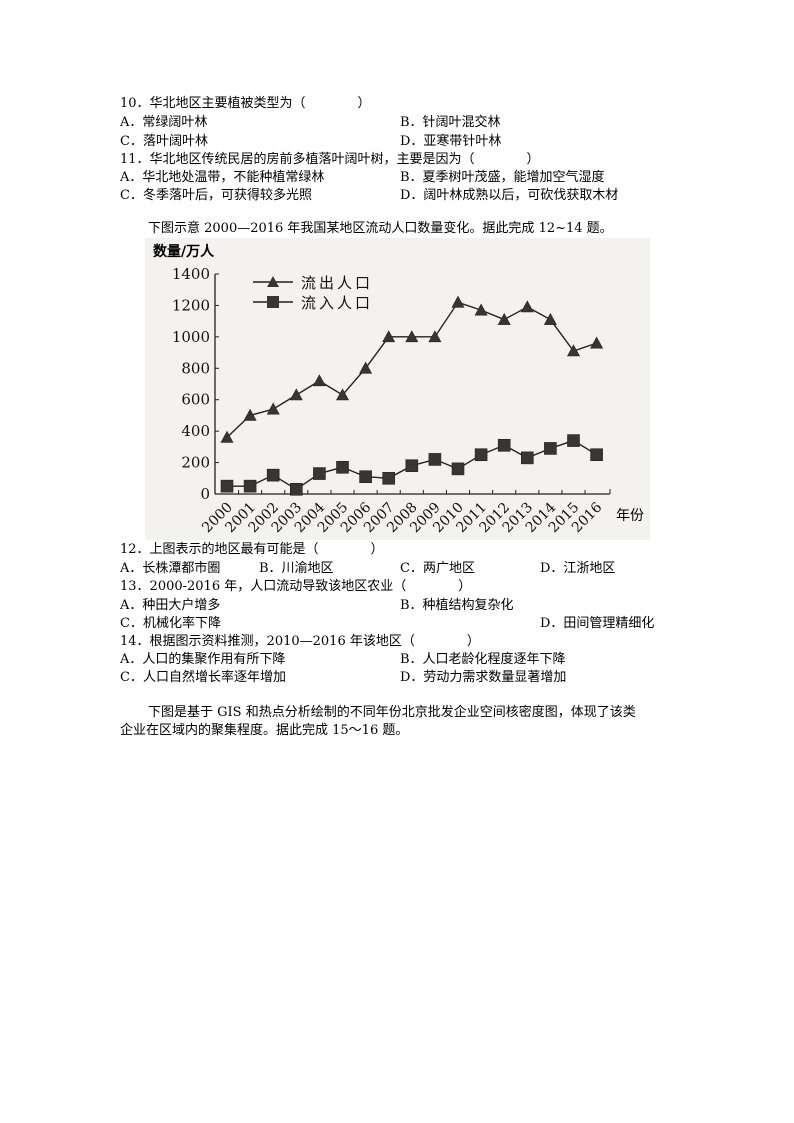 This screenshot has width=794, height=1123. Describe the element at coordinates (195, 400) in the screenshot. I see `svg-text: 600` at that location.